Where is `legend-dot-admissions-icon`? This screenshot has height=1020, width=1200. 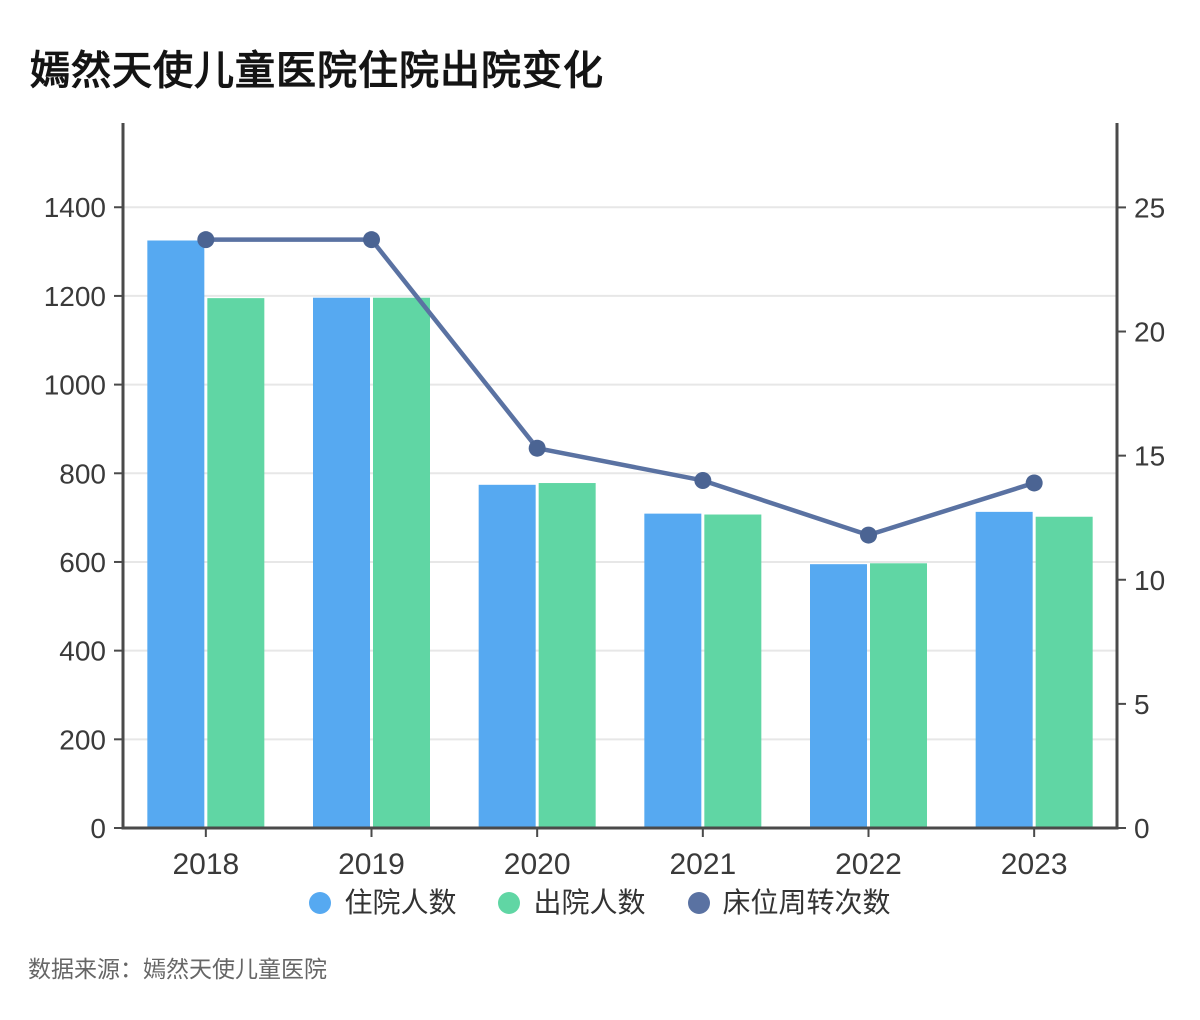
legend-dot-admissions-icon is located at coordinates (320, 903).